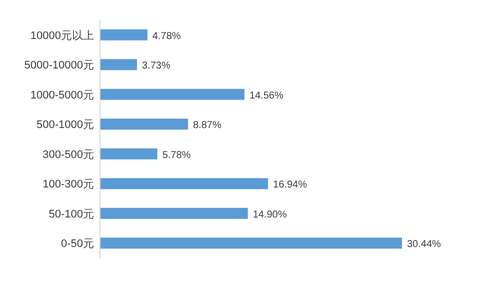 This screenshot has width=480, height=286. Describe the element at coordinates (62, 95) in the screenshot. I see `y-tick-label: 1000-5000元` at that location.